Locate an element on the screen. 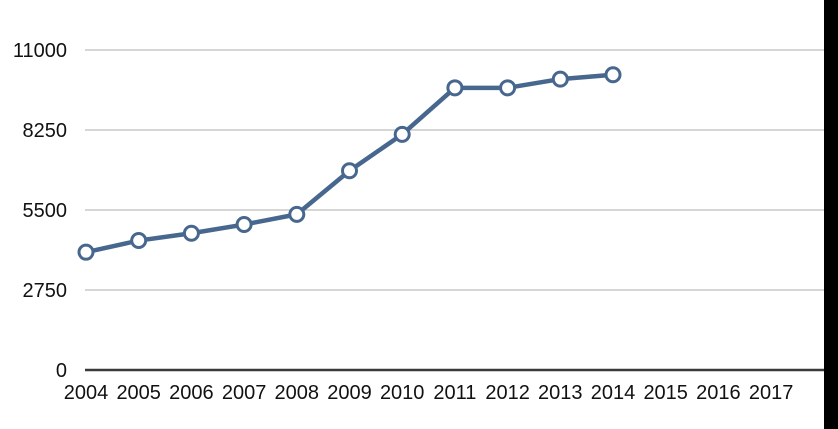  data-point-2005 is located at coordinates (139, 241).